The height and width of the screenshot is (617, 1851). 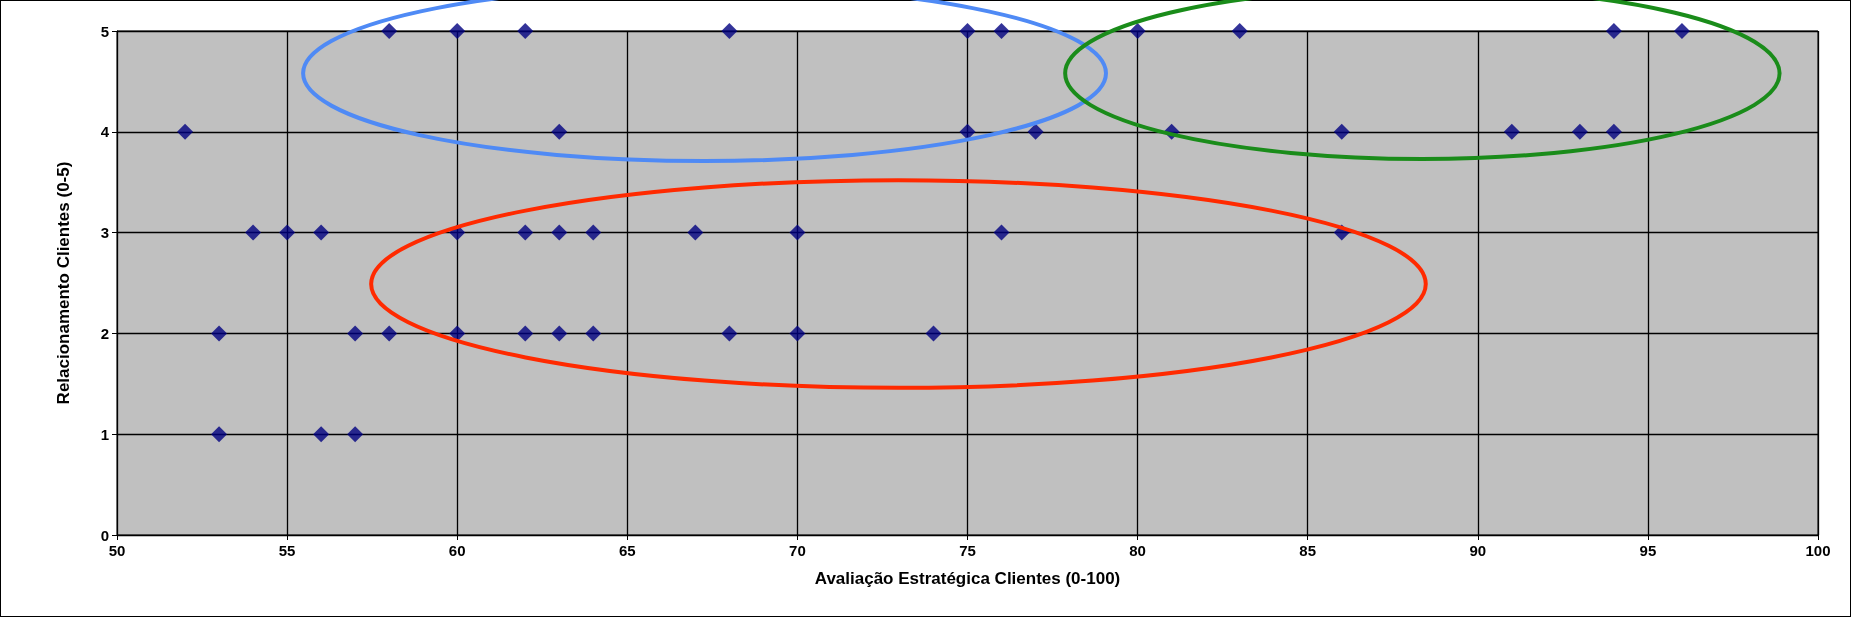 I want to click on x-tick-label: 50, so click(x=117, y=550).